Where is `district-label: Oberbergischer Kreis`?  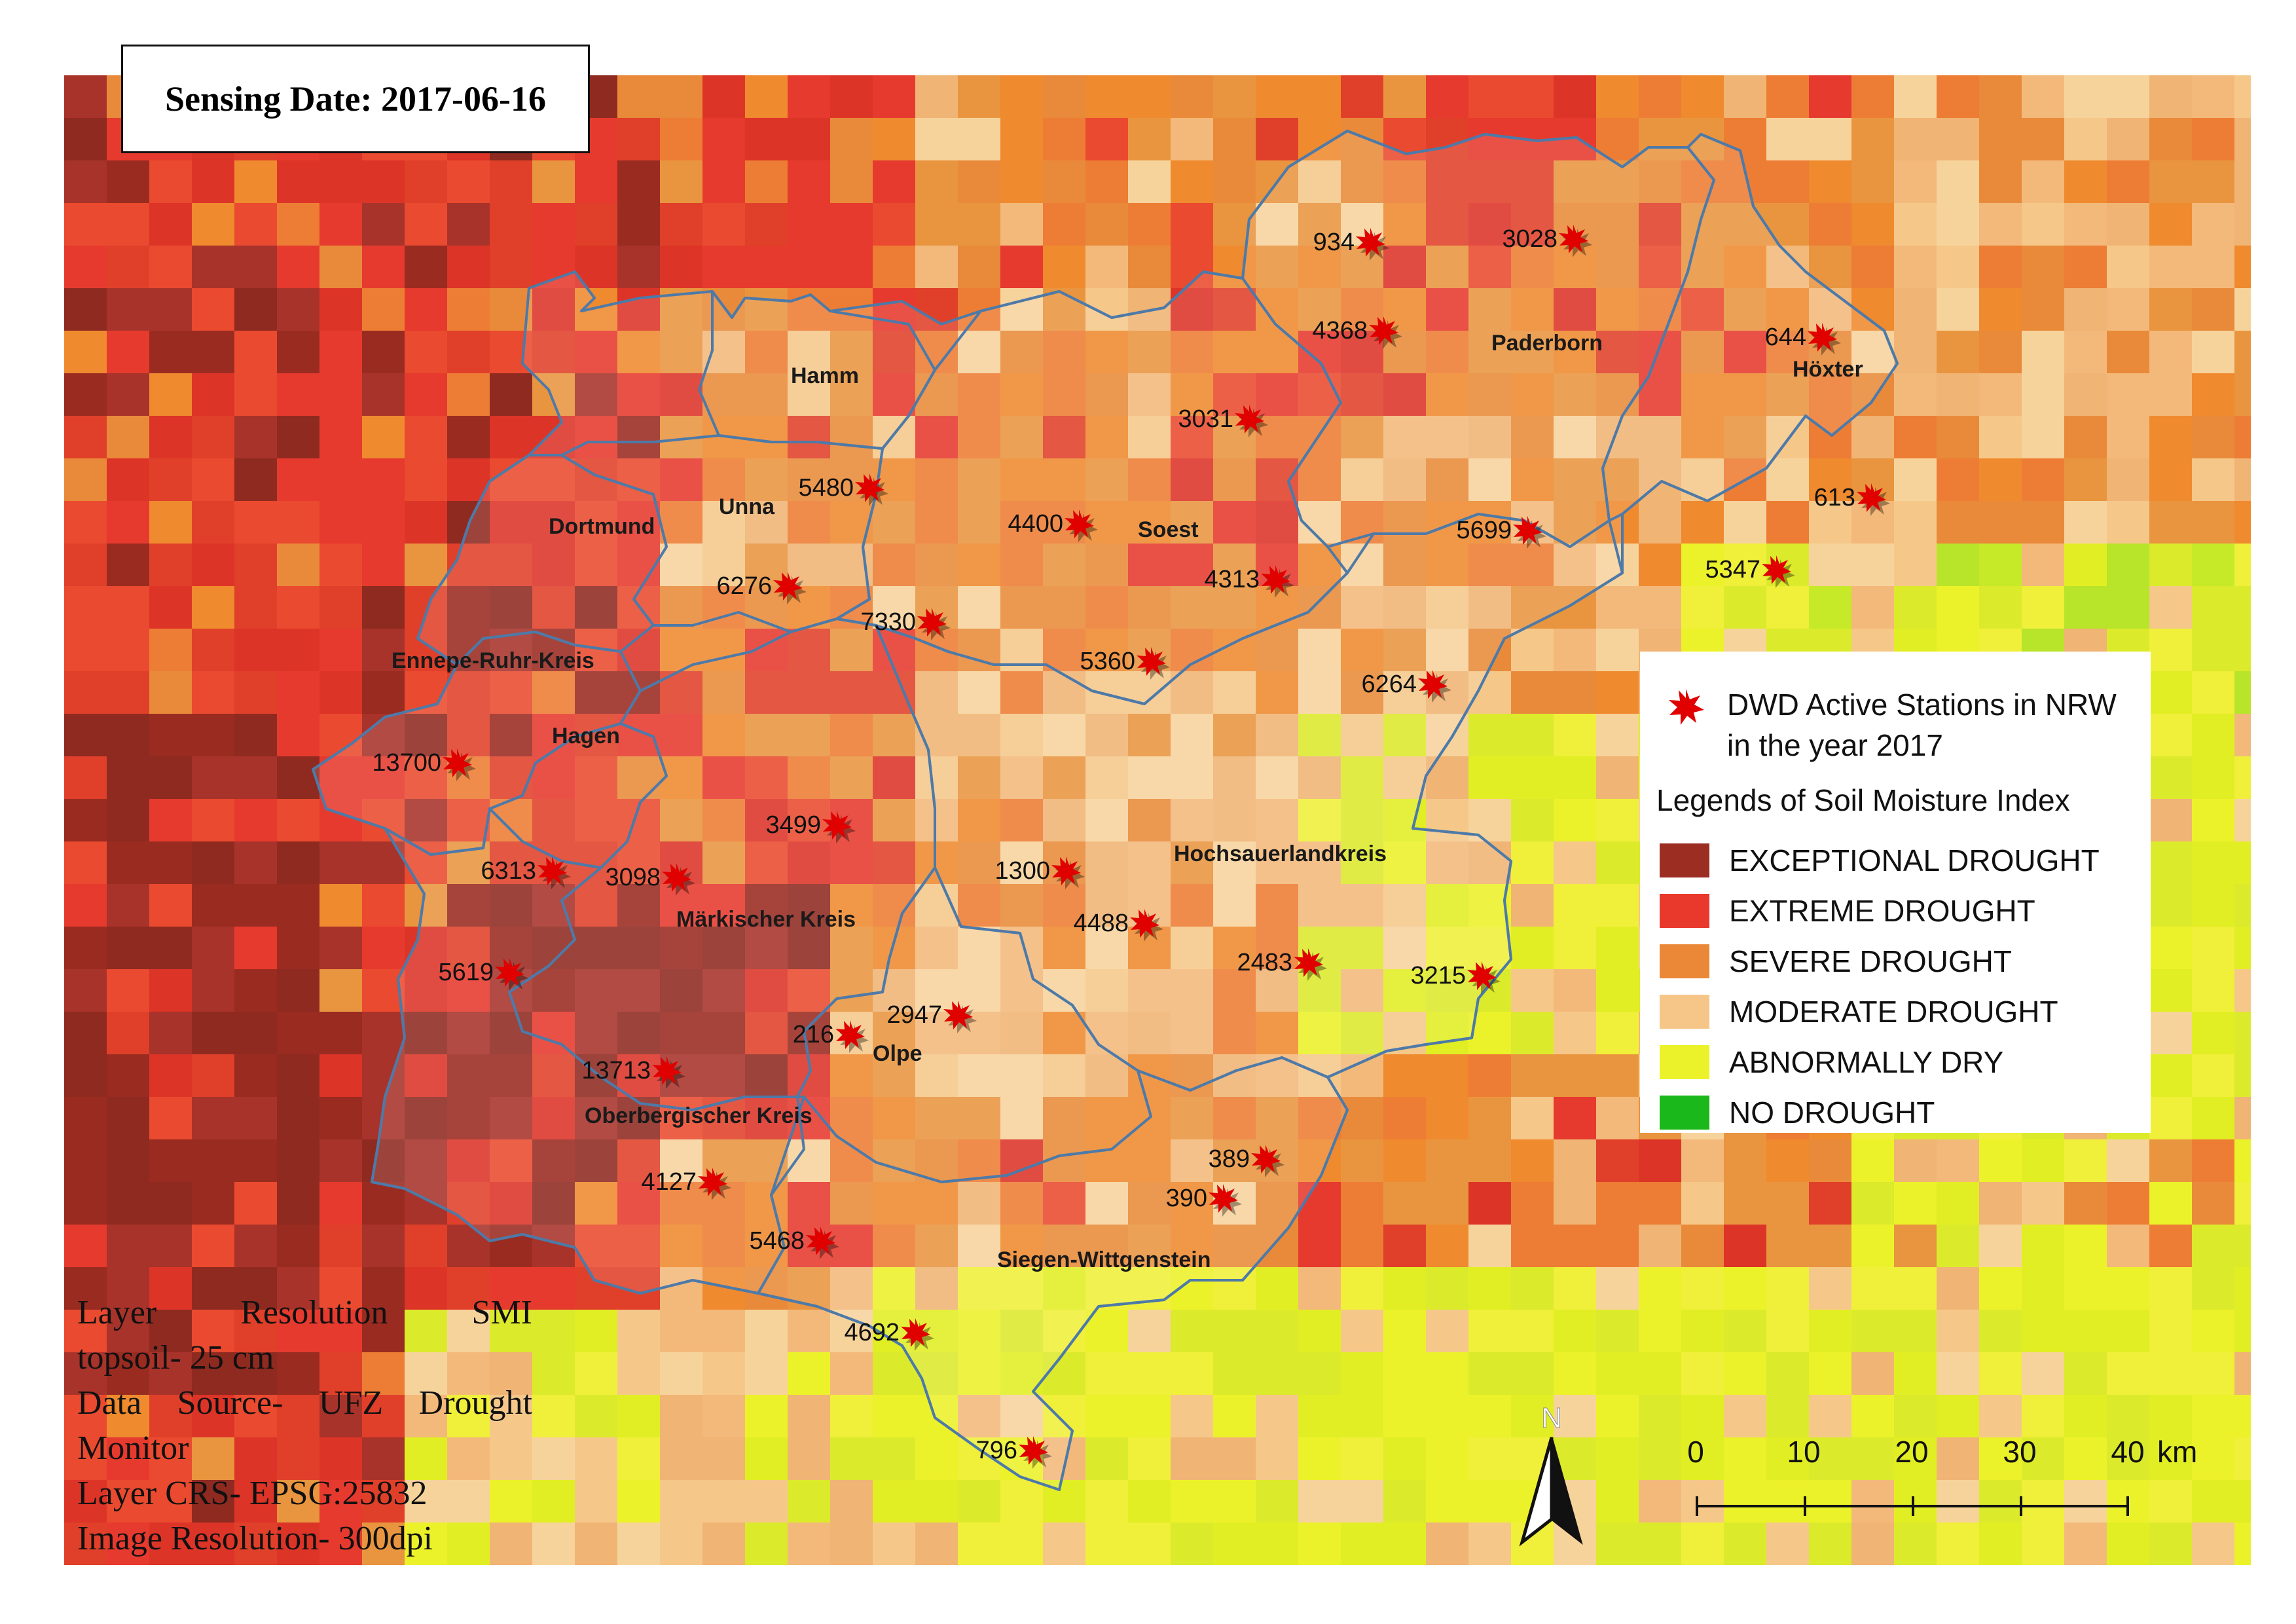
district-label: Oberbergischer Kreis is located at coordinates (698, 1115).